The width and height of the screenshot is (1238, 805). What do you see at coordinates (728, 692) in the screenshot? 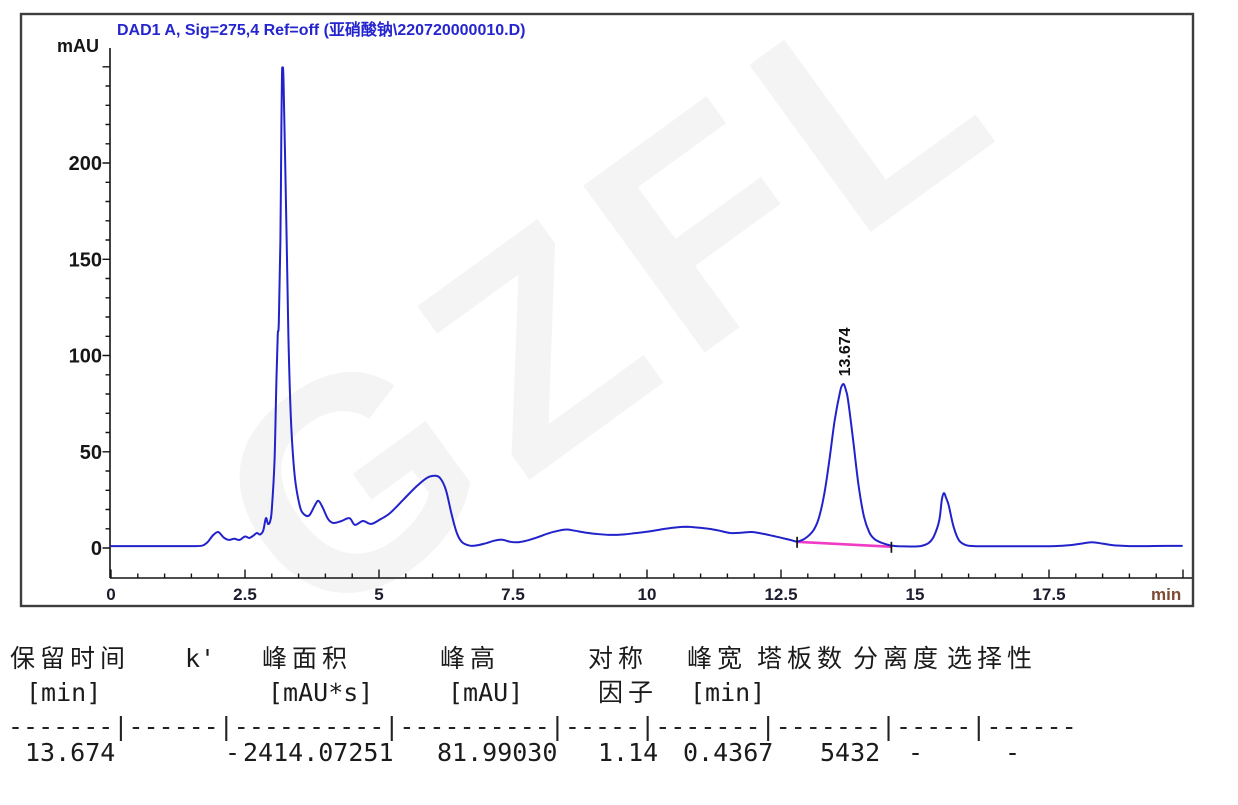
I see `col-width-unit: [min]` at bounding box center [728, 692].